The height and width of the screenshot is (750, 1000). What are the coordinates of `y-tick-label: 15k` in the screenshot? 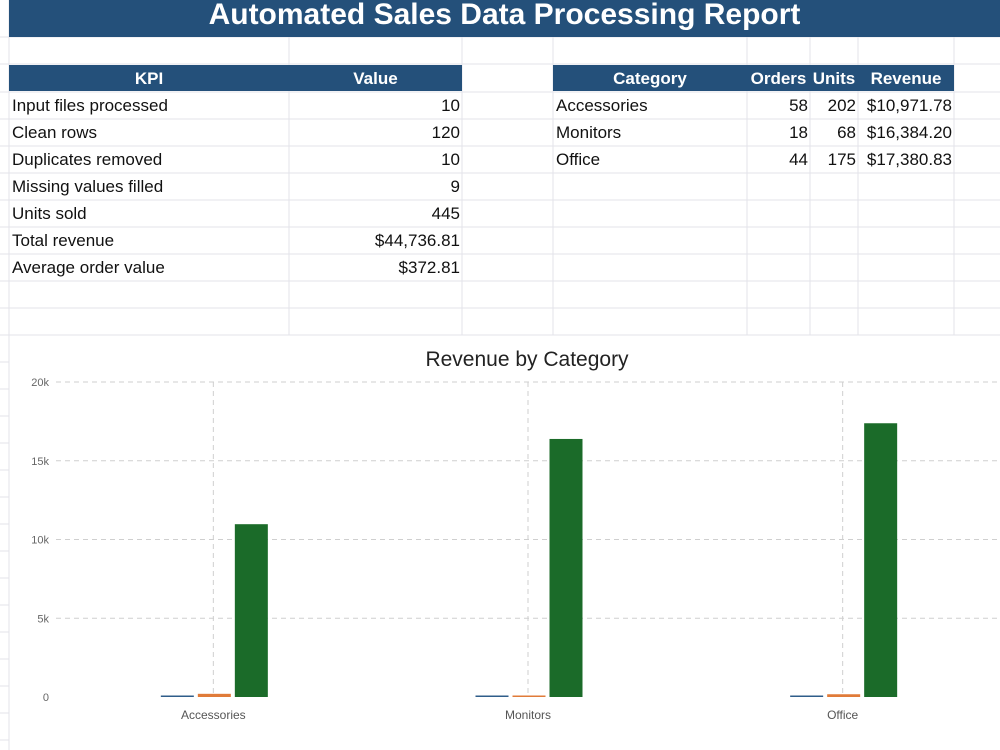 It's located at (40, 462).